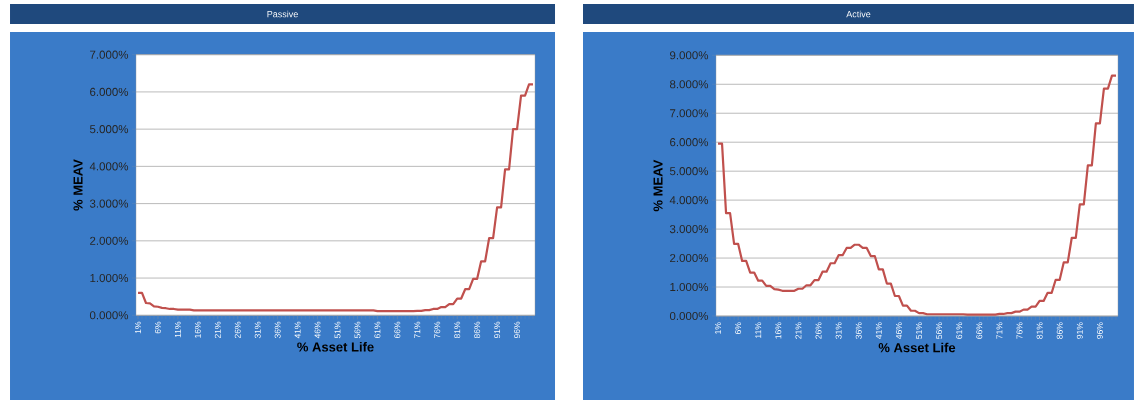 This screenshot has height=403, width=1134. Describe the element at coordinates (858, 14) in the screenshot. I see `chart-title: Active` at that location.